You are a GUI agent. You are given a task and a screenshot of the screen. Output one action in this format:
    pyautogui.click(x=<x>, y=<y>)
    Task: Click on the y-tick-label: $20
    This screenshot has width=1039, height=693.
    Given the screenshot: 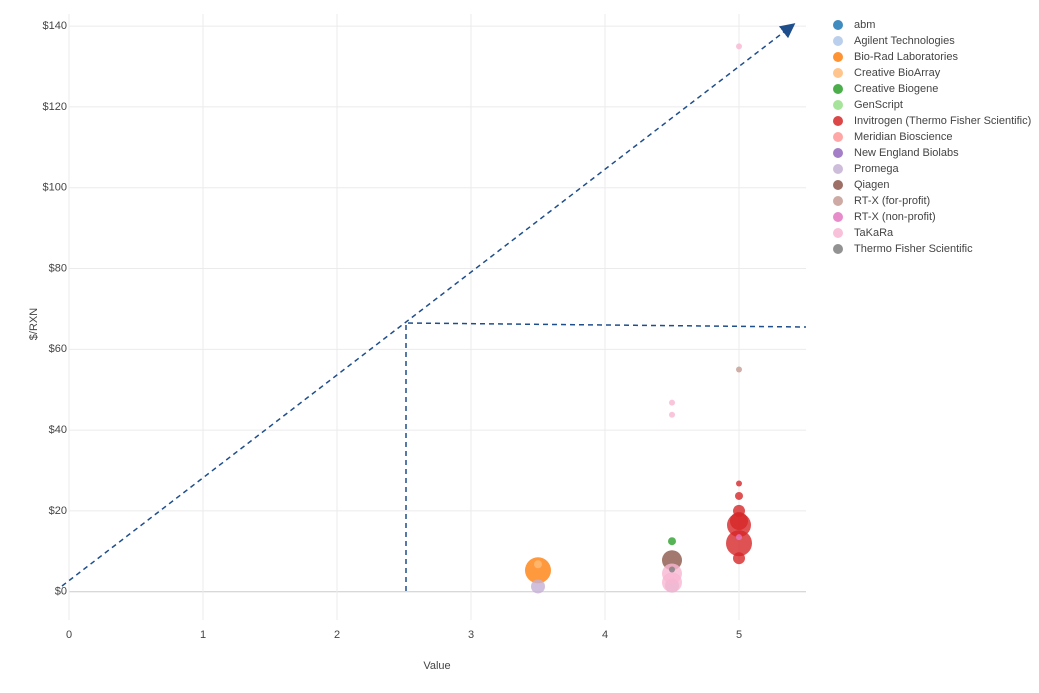 What is the action you would take?
    pyautogui.click(x=58, y=511)
    